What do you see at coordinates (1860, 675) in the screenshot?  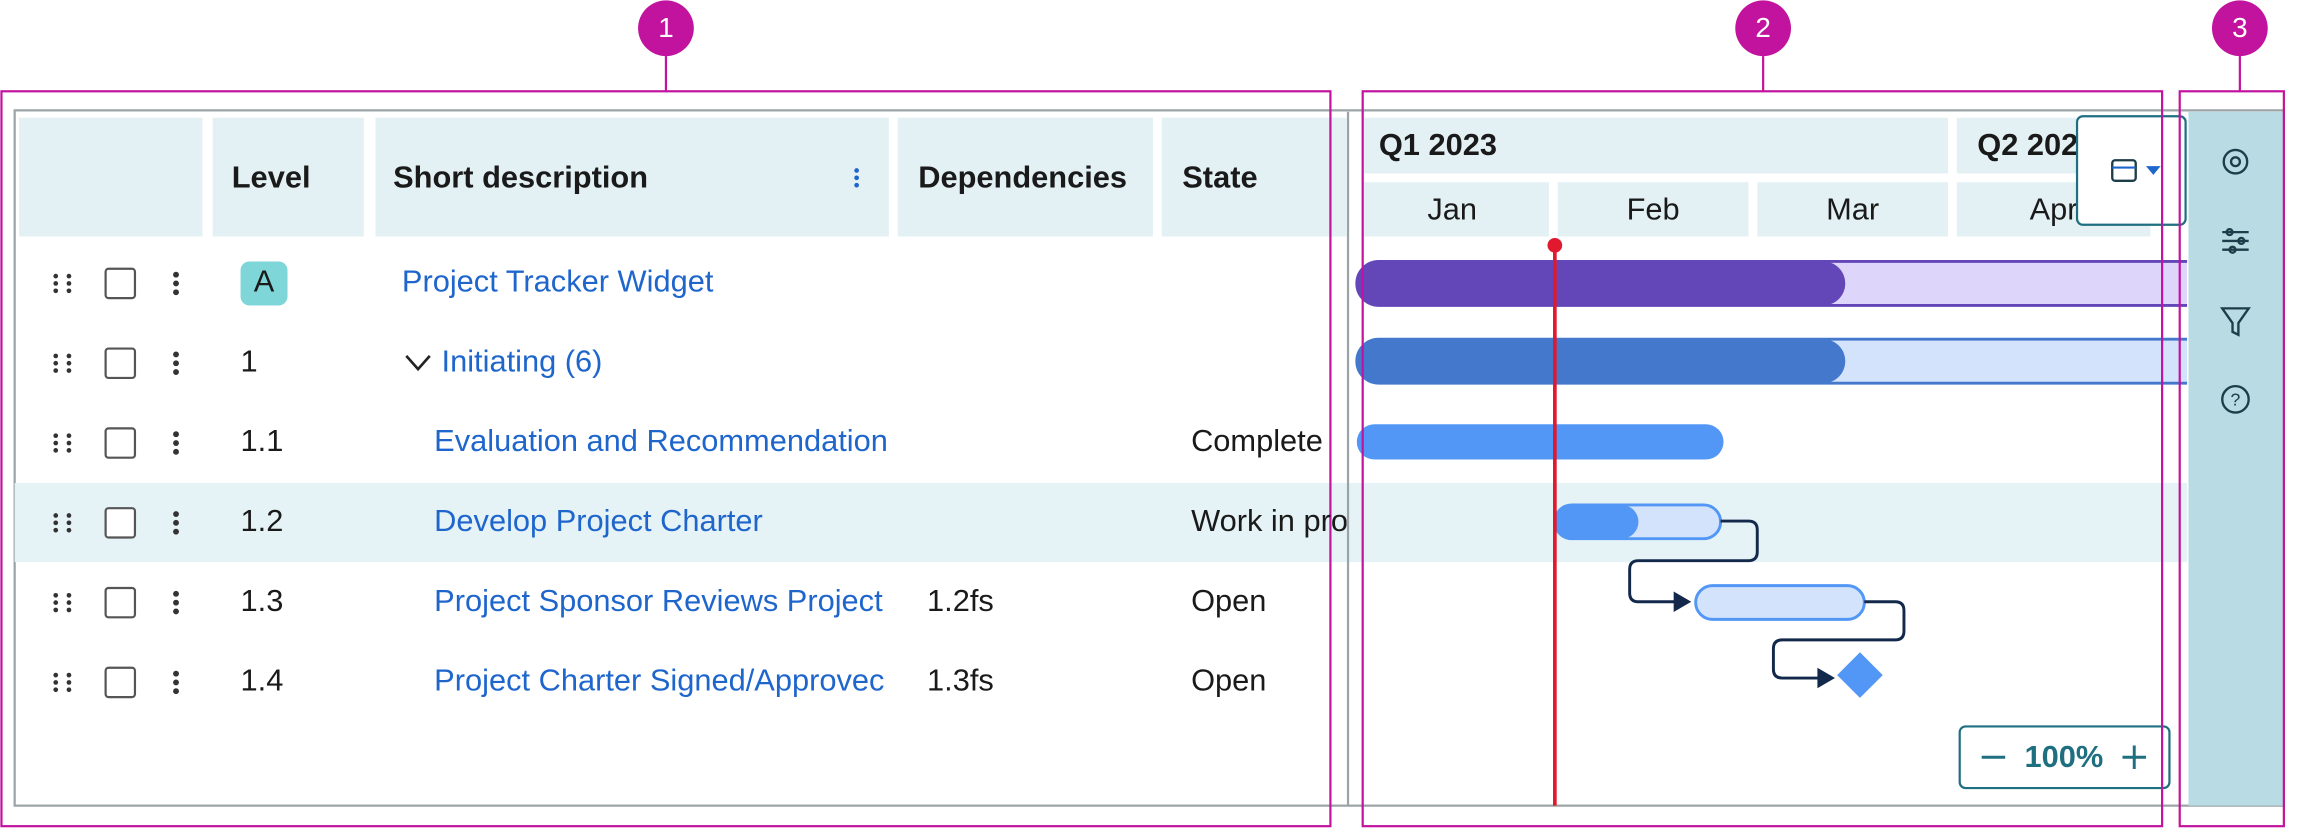 I see `milestone` at bounding box center [1860, 675].